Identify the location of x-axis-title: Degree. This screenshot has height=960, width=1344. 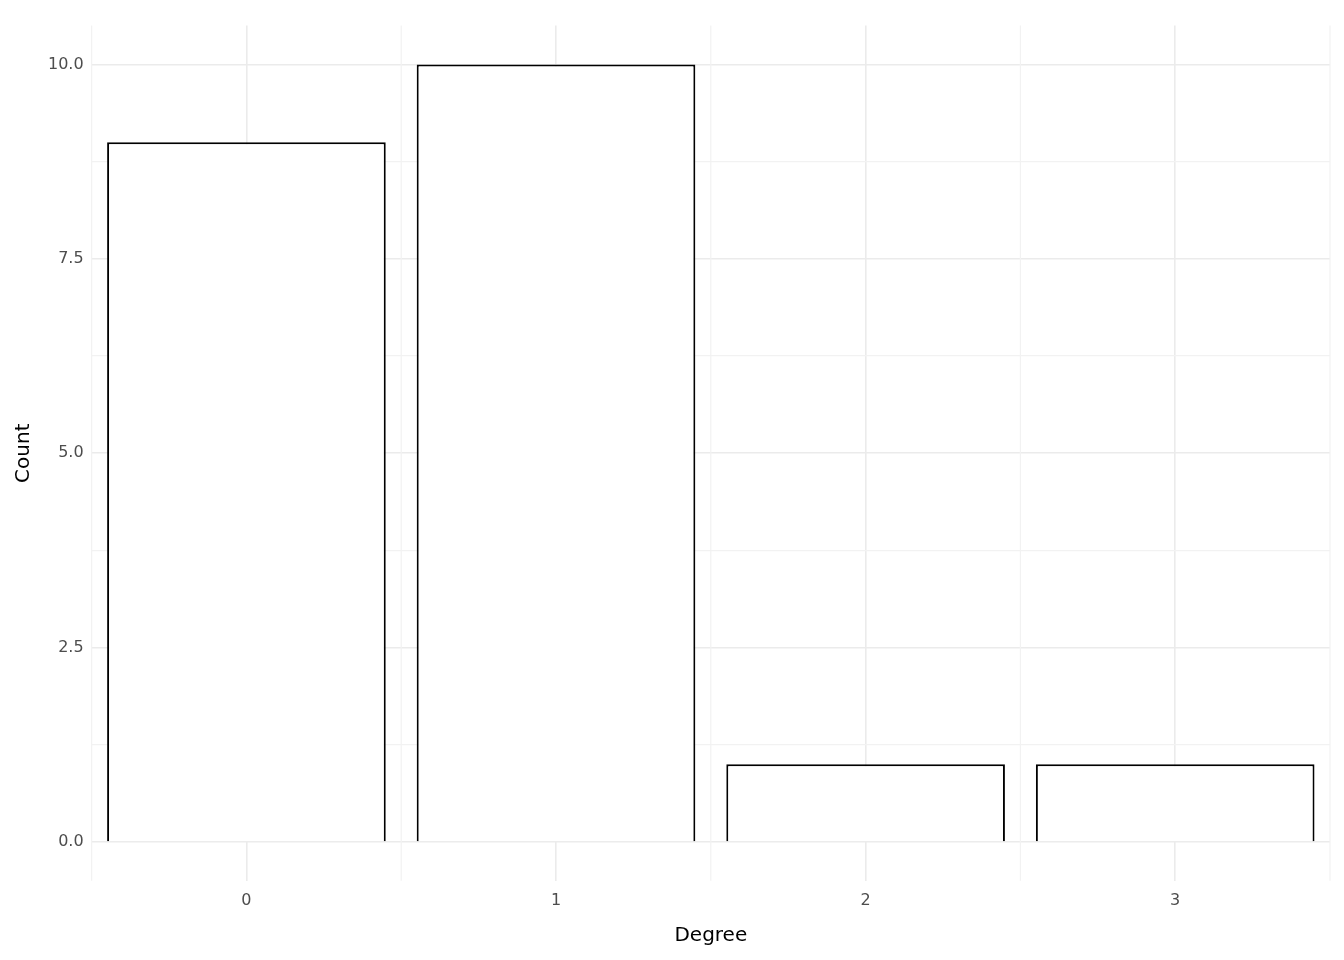
(711, 934).